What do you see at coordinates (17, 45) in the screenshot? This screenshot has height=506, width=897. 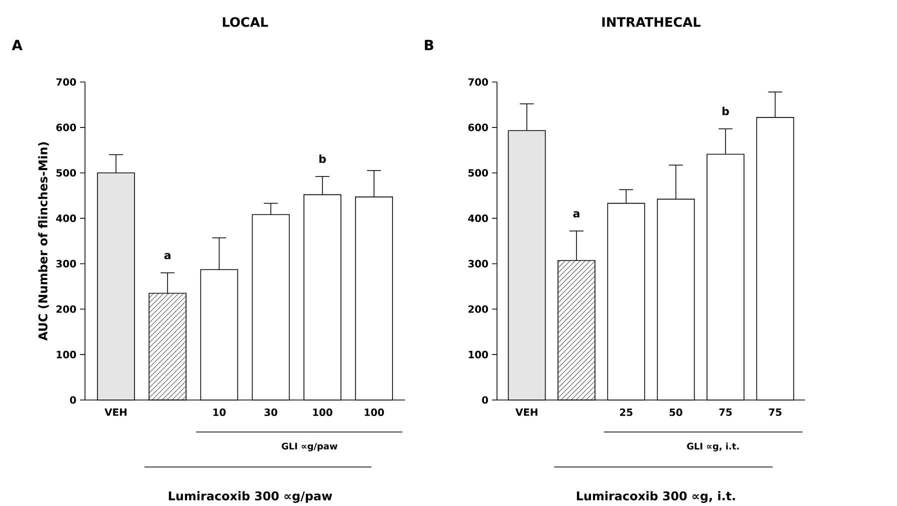 I see `text: A` at bounding box center [17, 45].